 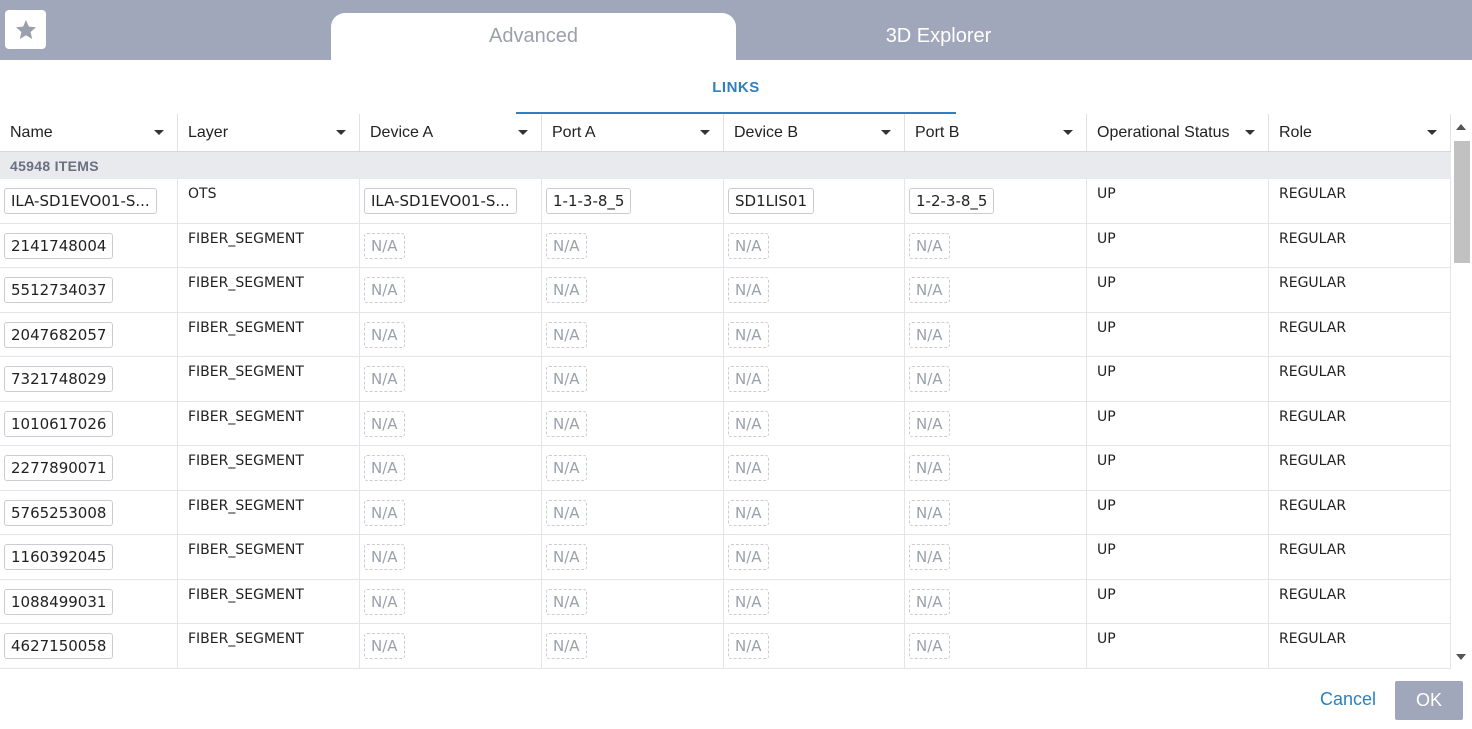 I want to click on name-chip: 5765253008, so click(x=59, y=512).